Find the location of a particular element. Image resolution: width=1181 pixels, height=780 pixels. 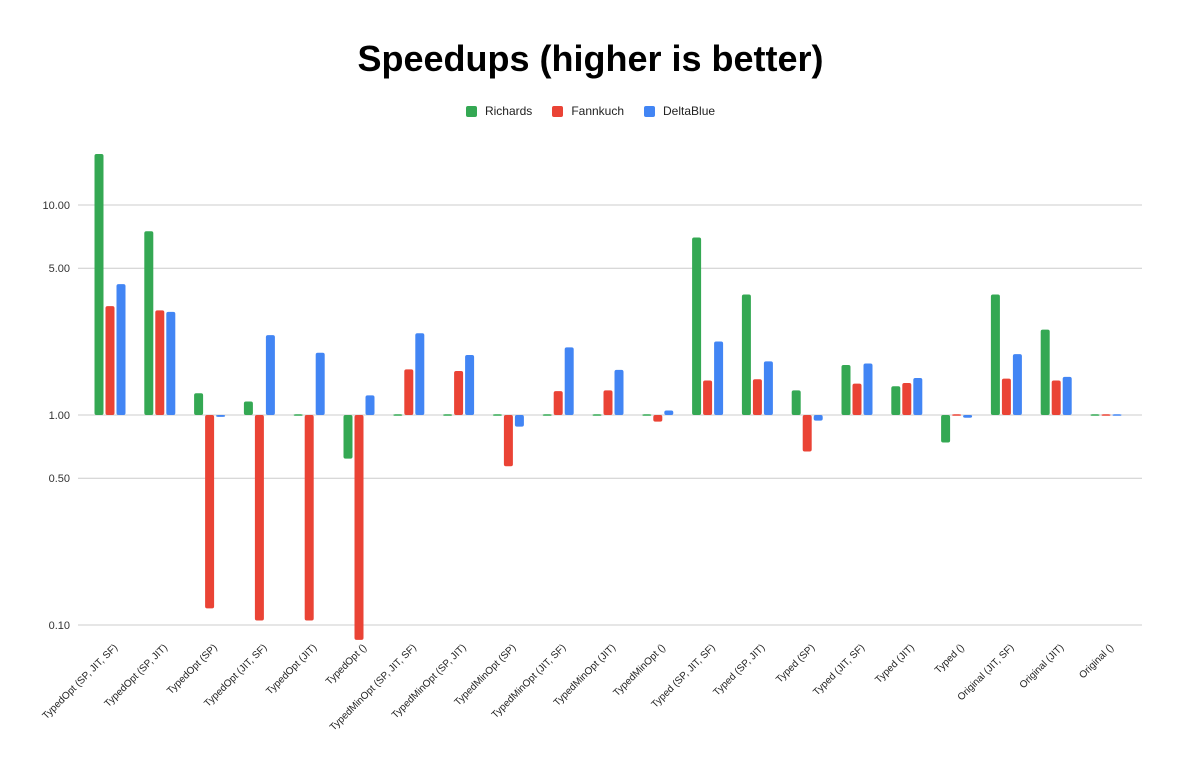

x-tick-label: TypedOpt (JIT) is located at coordinates (291, 669).